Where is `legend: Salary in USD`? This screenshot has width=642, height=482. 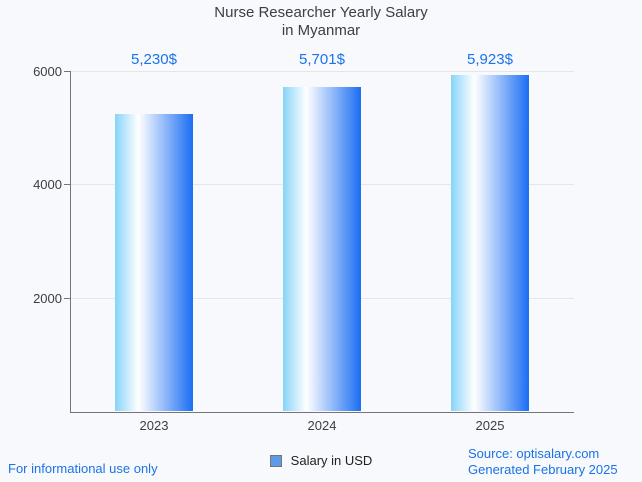
legend: Salary in USD is located at coordinates (321, 460).